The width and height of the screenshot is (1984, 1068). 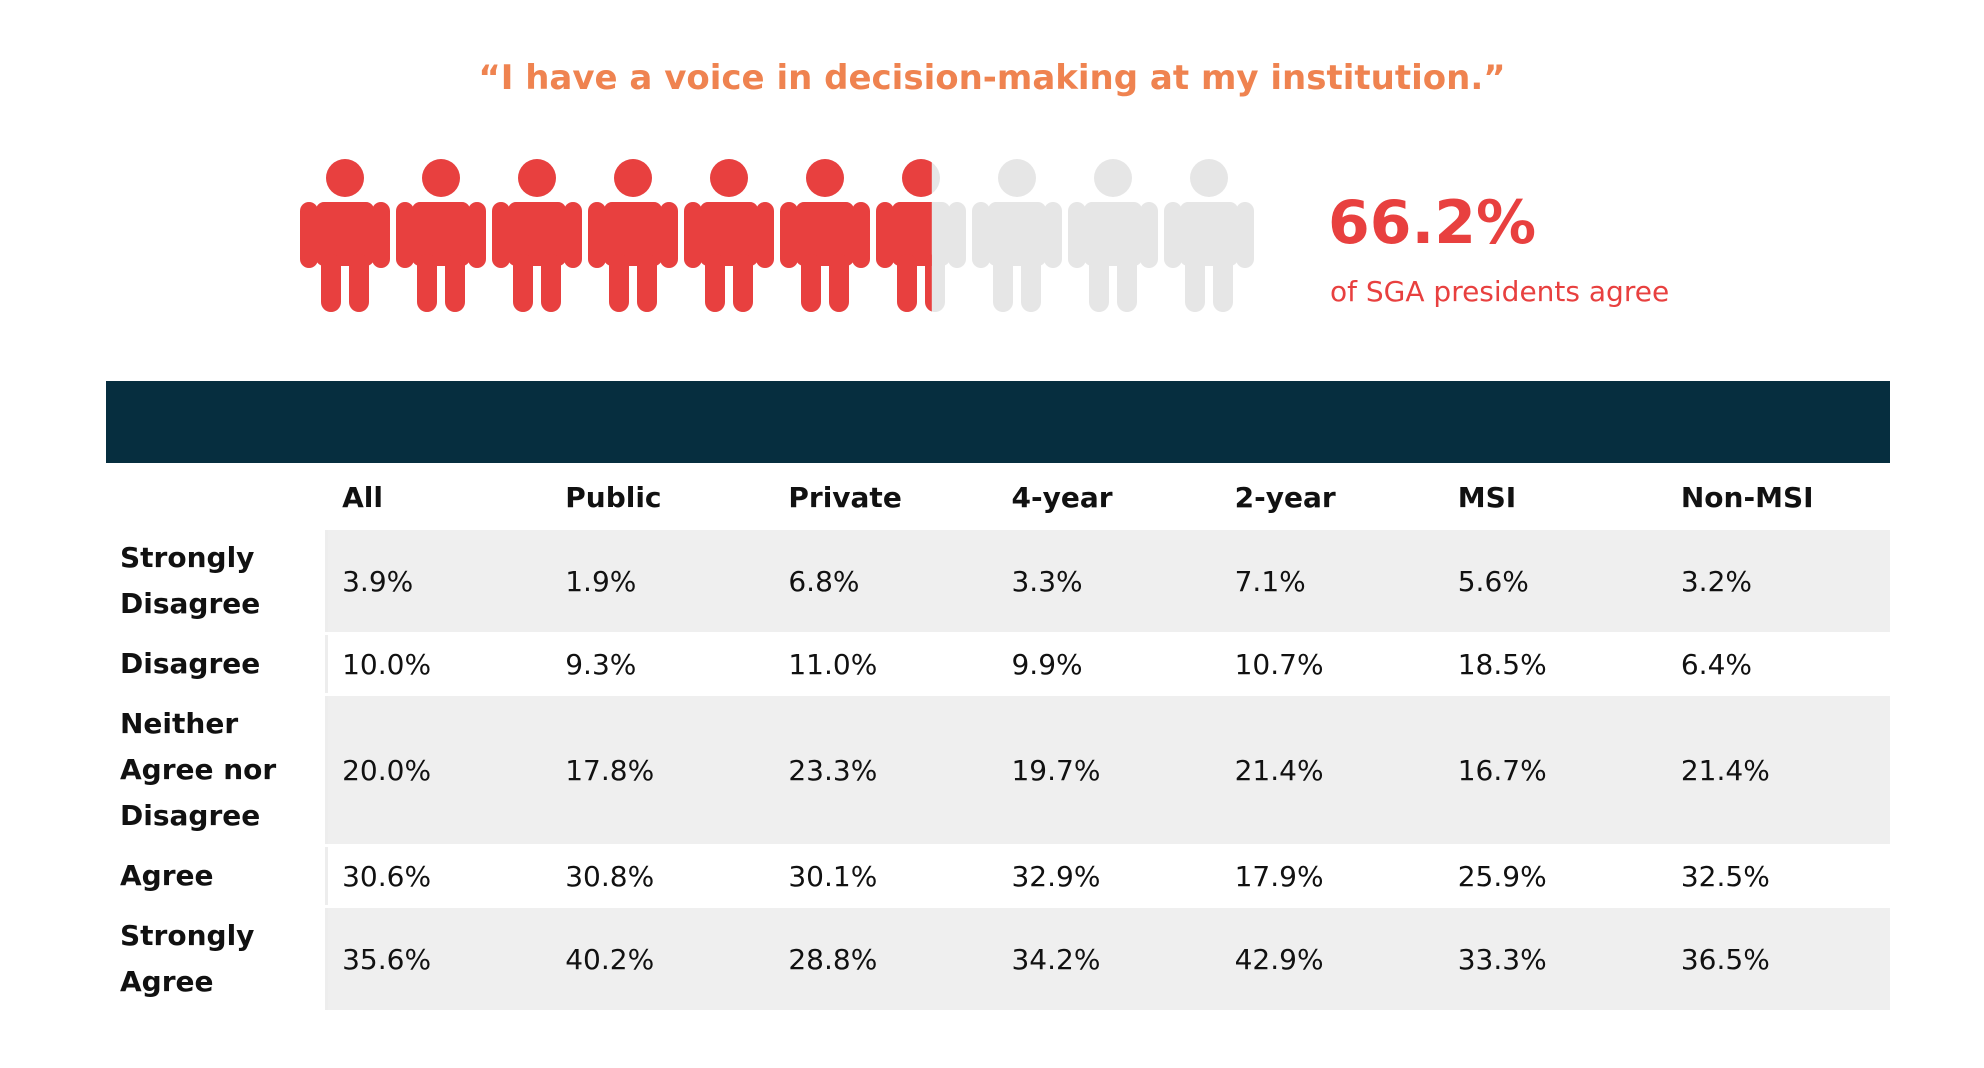 I want to click on table-cell: 7.1%, so click(x=1332, y=581).